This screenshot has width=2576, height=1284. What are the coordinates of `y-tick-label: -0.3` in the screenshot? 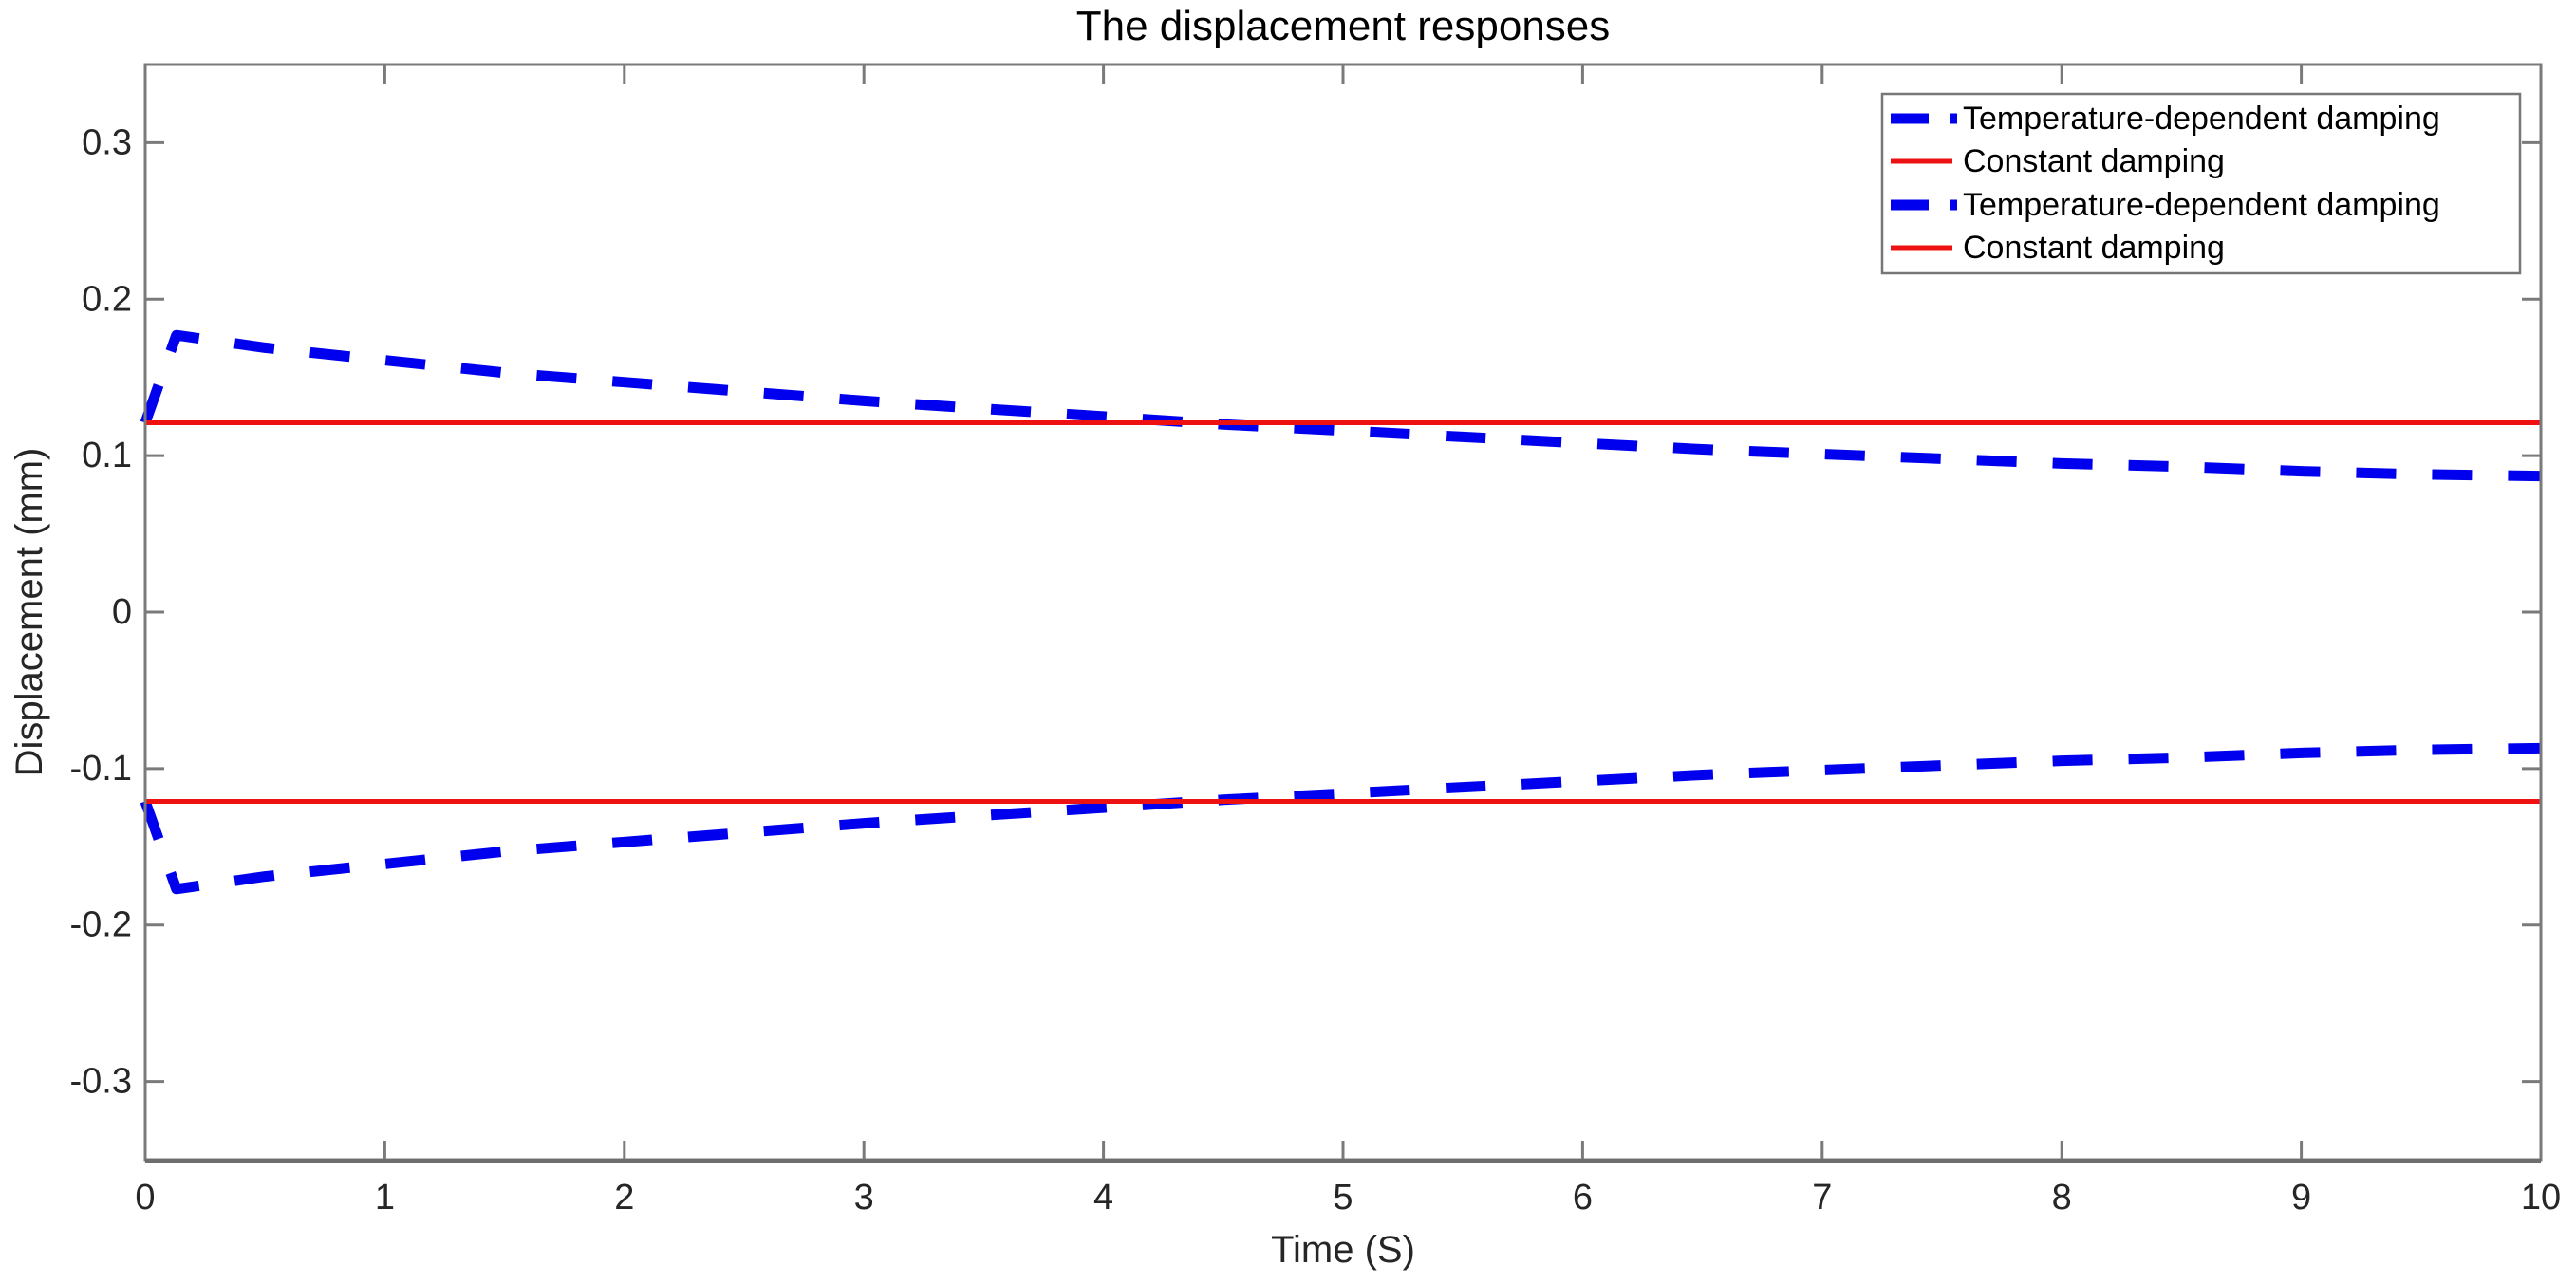 It's located at (101, 1082).